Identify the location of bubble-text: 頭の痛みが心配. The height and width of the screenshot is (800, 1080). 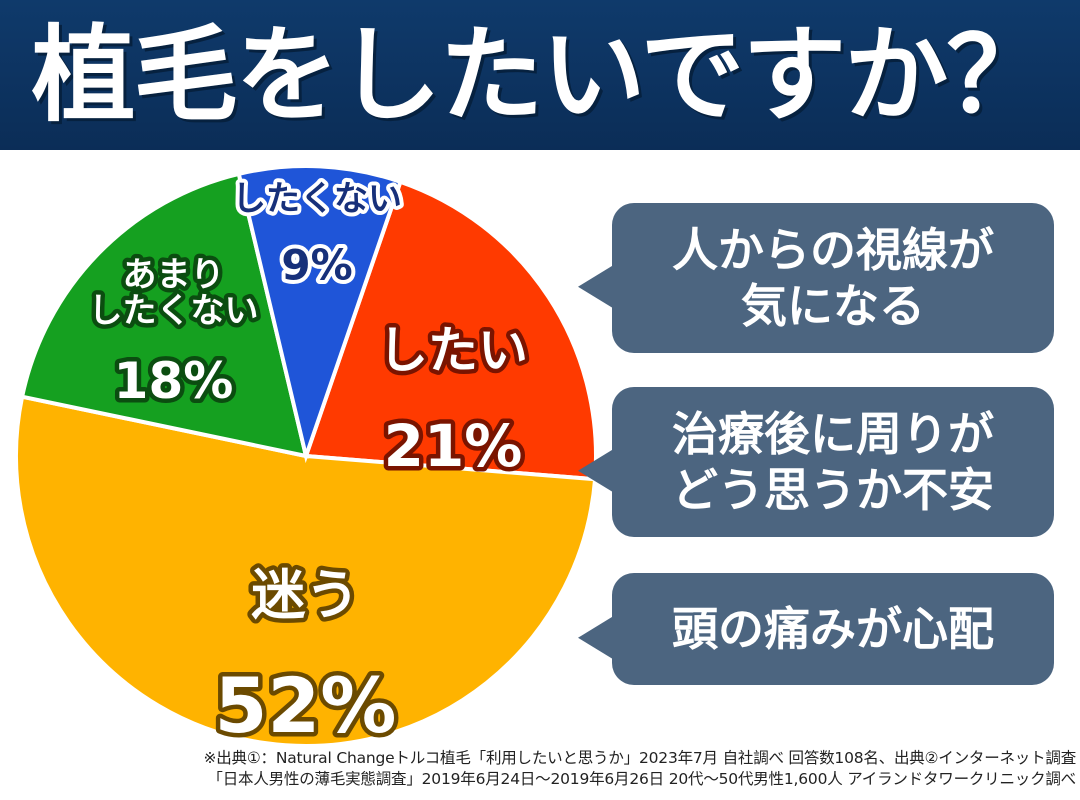
(833, 628).